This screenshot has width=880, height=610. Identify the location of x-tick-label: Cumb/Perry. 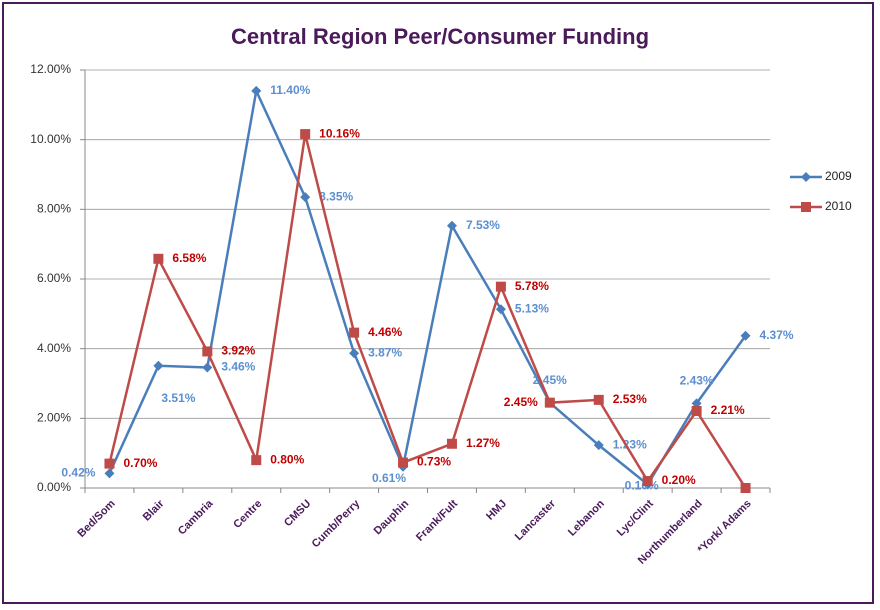
(336, 523).